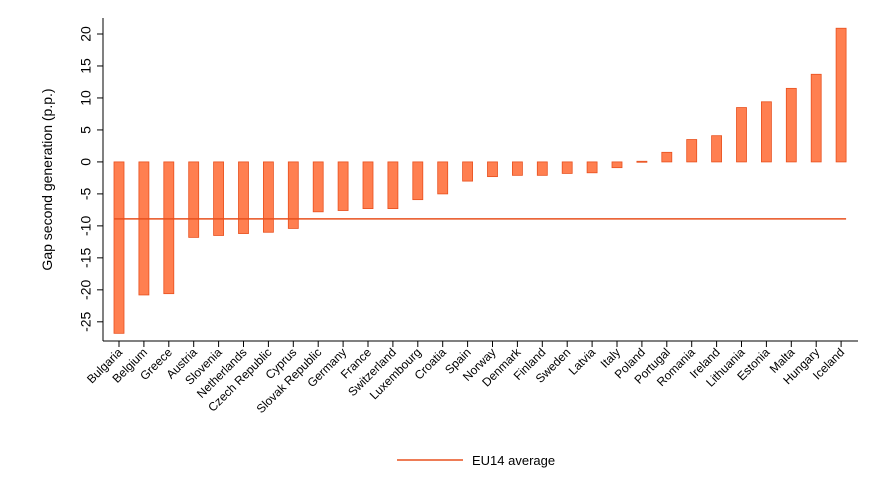  What do you see at coordinates (468, 171) in the screenshot?
I see `bar-spain` at bounding box center [468, 171].